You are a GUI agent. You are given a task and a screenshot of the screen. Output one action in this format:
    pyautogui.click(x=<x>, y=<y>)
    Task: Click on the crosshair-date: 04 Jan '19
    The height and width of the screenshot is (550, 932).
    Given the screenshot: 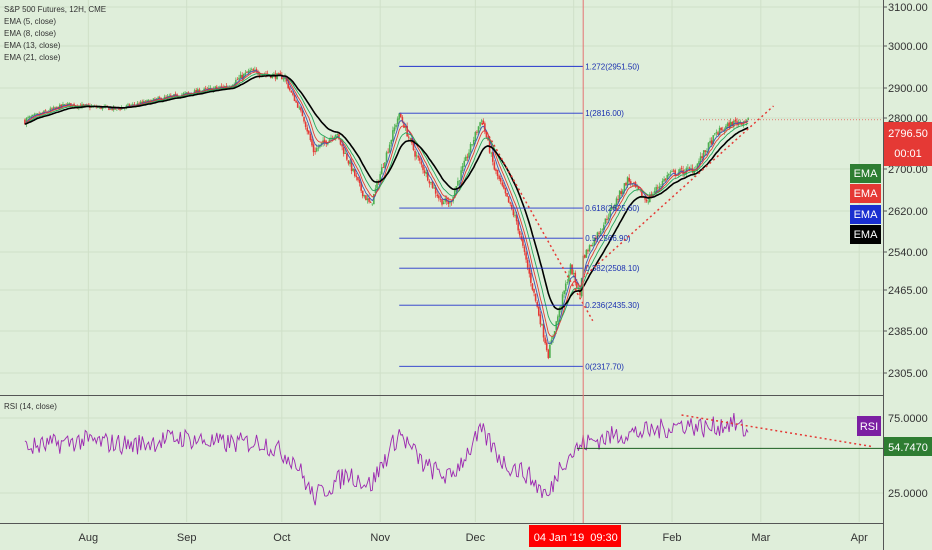 What is the action you would take?
    pyautogui.click(x=559, y=538)
    